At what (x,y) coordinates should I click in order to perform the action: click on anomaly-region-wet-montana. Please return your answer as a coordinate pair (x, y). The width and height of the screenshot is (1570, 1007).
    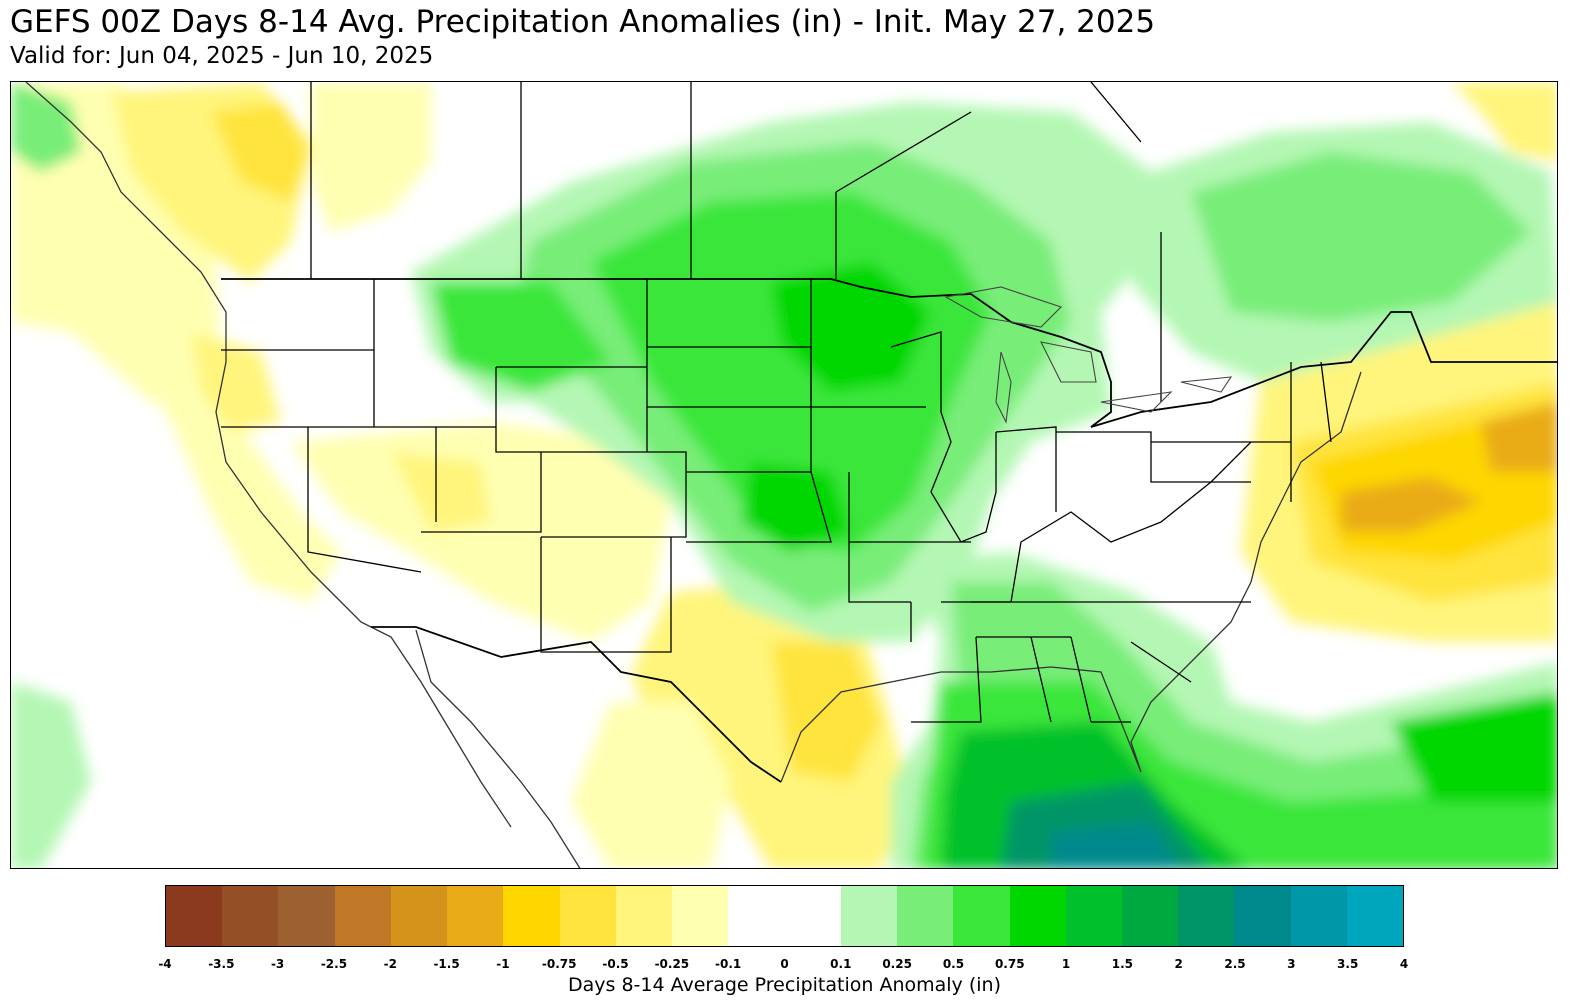
    Looking at the image, I should click on (521, 337).